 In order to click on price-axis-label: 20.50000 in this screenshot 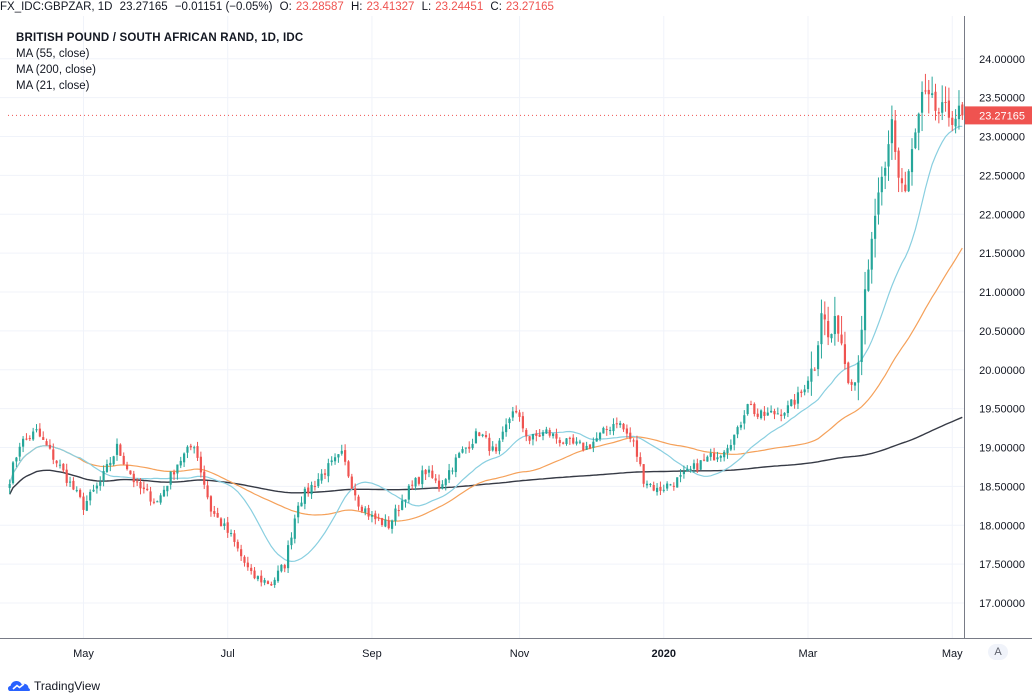, I will do `click(1002, 332)`.